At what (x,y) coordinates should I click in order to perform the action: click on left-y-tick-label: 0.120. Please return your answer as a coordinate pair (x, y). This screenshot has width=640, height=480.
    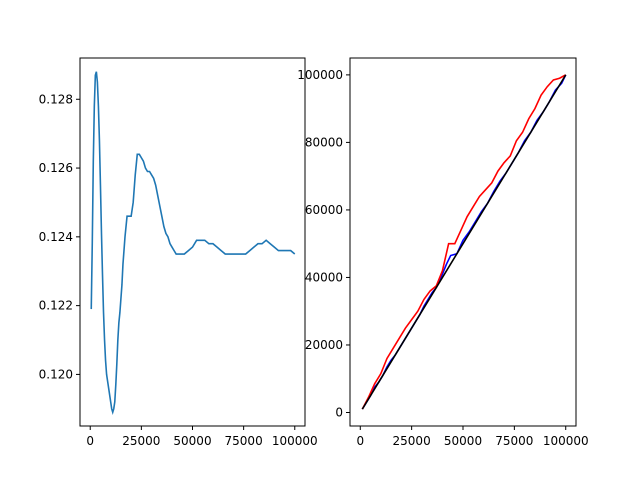
    Looking at the image, I should click on (56, 374).